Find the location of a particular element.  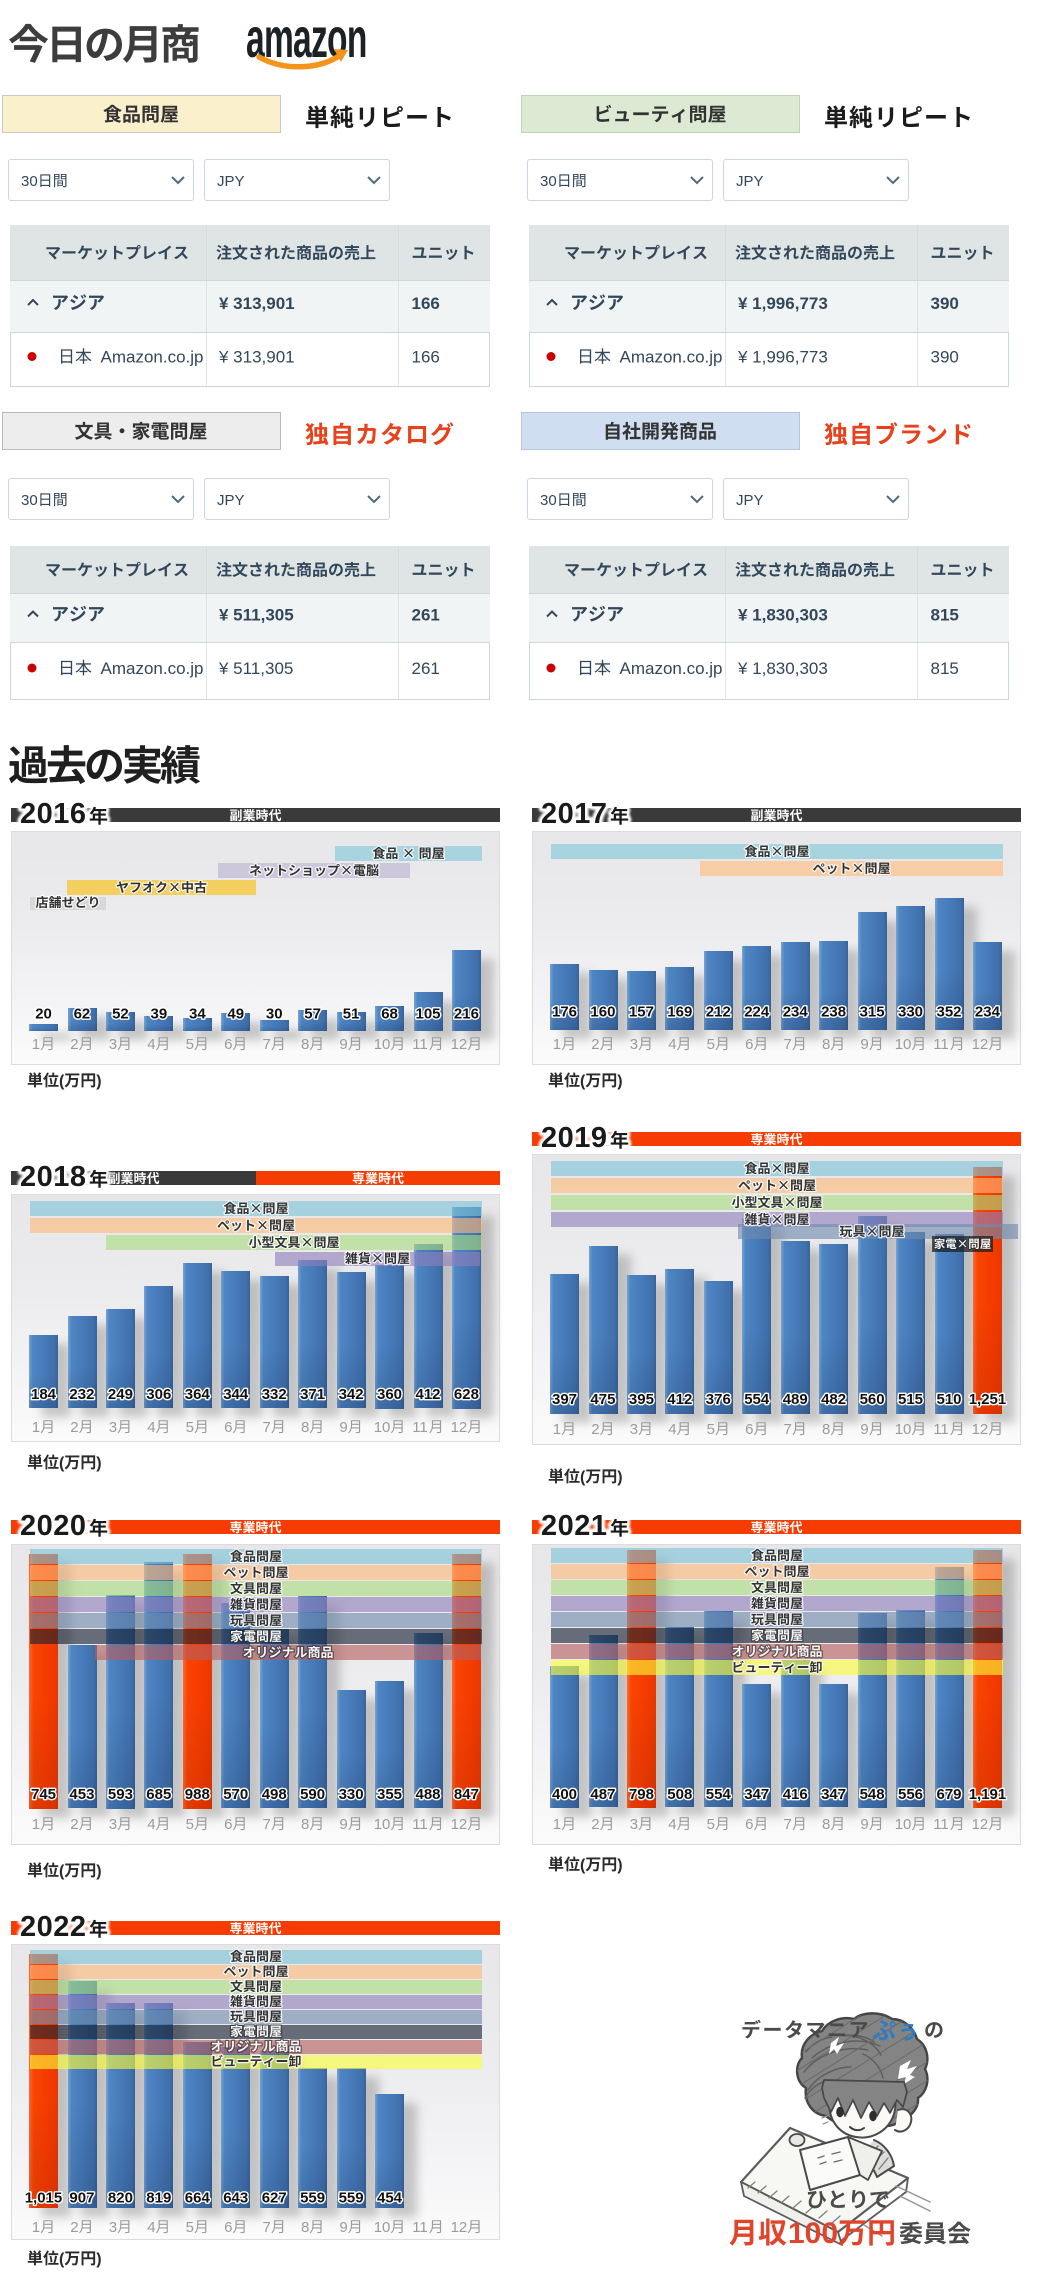

svg-text: 100 is located at coordinates (813, 2233).